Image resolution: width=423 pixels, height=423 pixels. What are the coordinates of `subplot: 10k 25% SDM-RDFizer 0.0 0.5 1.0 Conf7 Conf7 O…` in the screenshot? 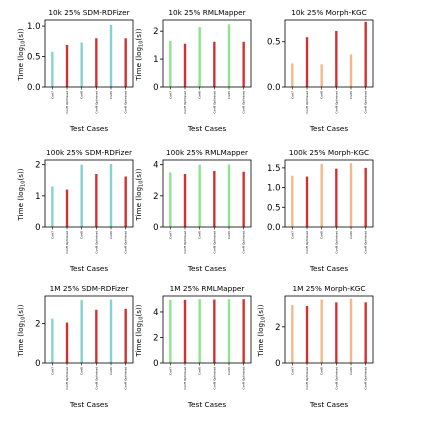 It's located at (75, 70).